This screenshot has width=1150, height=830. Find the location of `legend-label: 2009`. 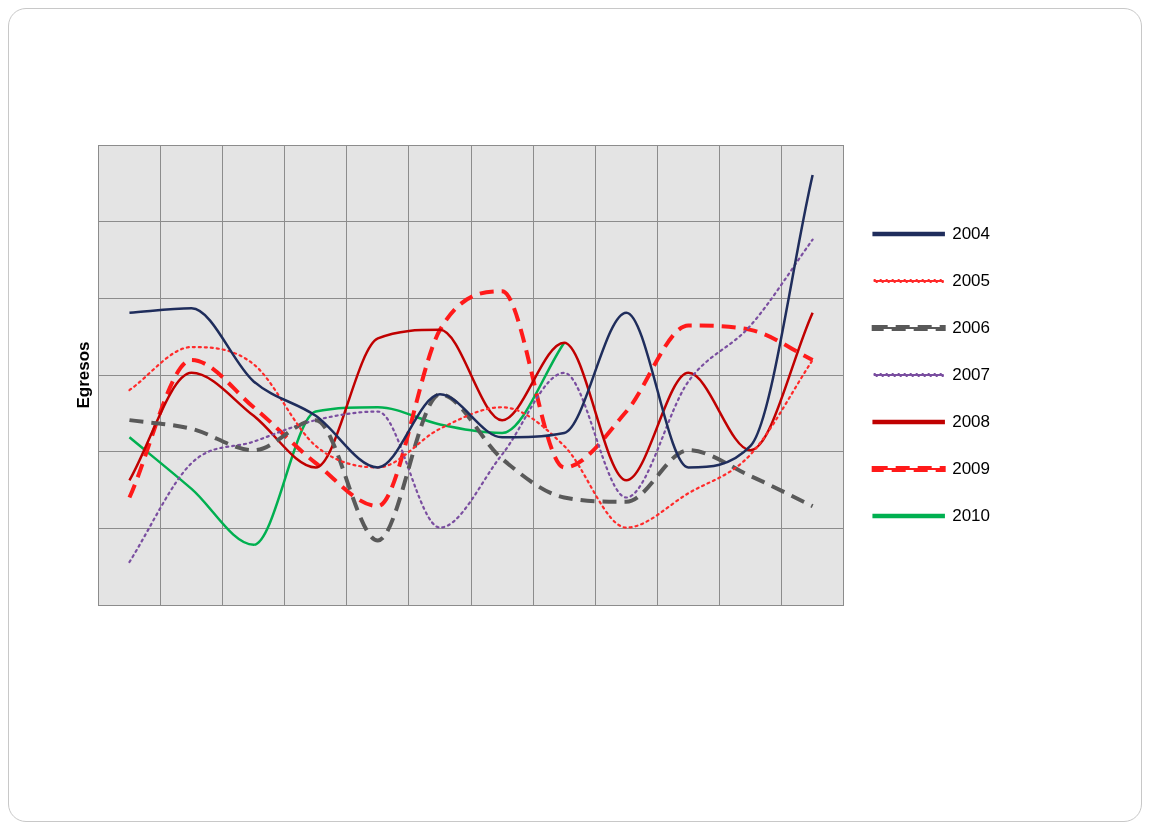

legend-label: 2009 is located at coordinates (971, 468).